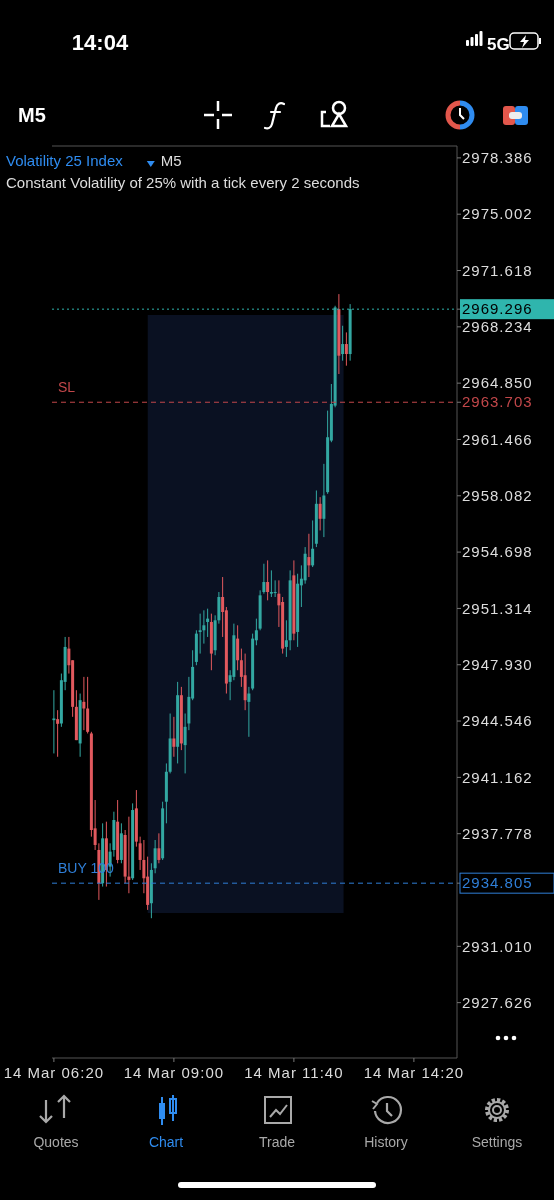 Image resolution: width=554 pixels, height=1200 pixels. What do you see at coordinates (498, 44) in the screenshot?
I see `text: 5G` at bounding box center [498, 44].